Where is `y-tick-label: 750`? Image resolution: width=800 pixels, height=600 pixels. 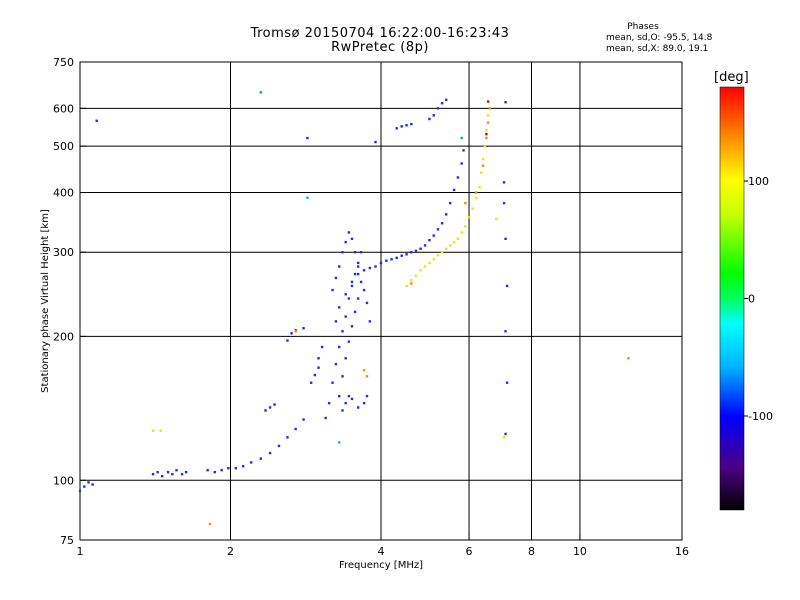 y-tick-label: 750 is located at coordinates (63, 62).